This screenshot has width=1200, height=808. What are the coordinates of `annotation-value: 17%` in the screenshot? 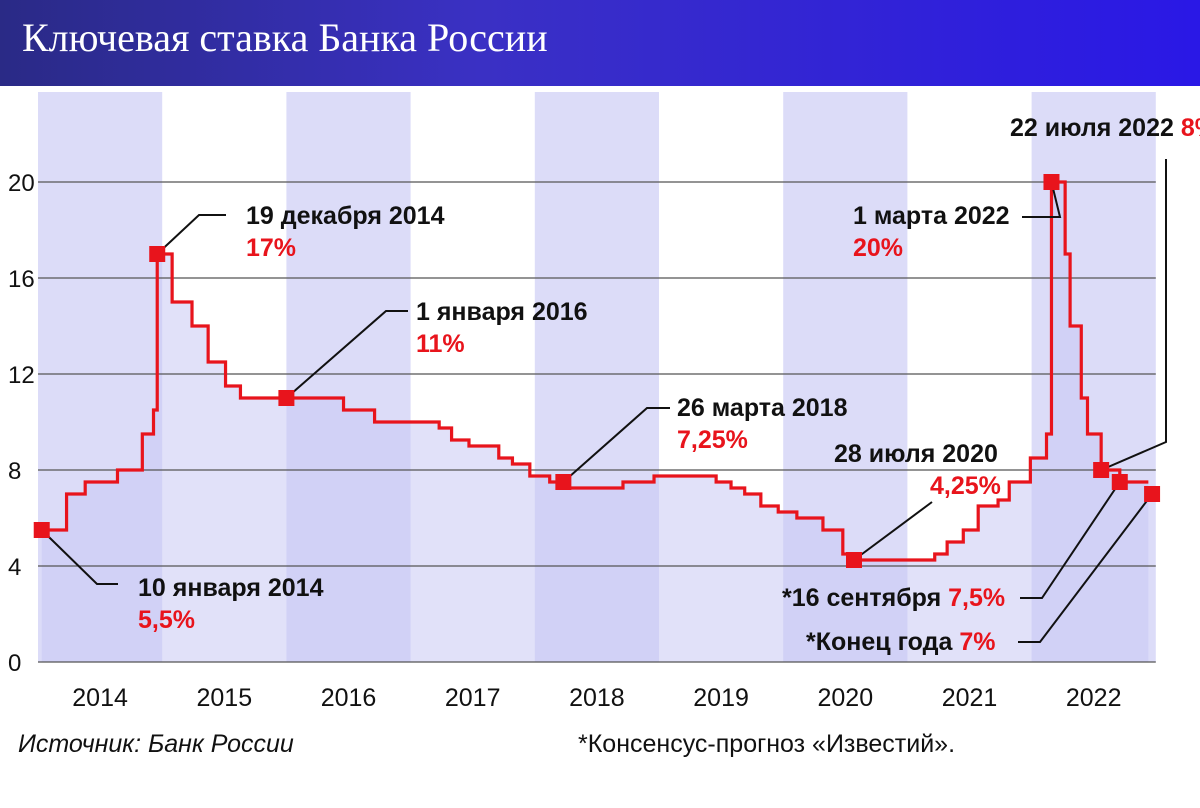 It's located at (271, 248).